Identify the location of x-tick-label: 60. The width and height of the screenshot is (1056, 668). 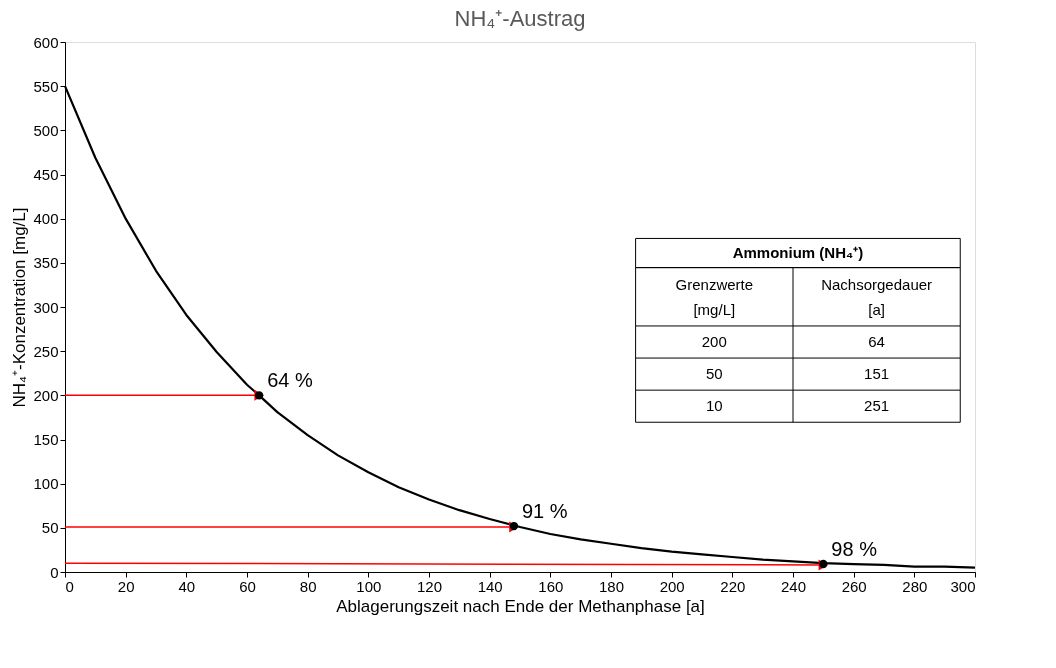
(247, 586).